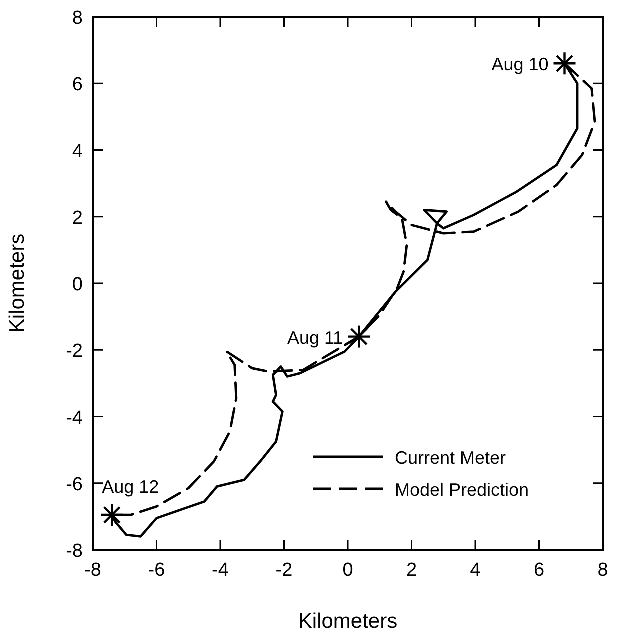  What do you see at coordinates (348, 621) in the screenshot?
I see `x-axis-title: Kilometers` at bounding box center [348, 621].